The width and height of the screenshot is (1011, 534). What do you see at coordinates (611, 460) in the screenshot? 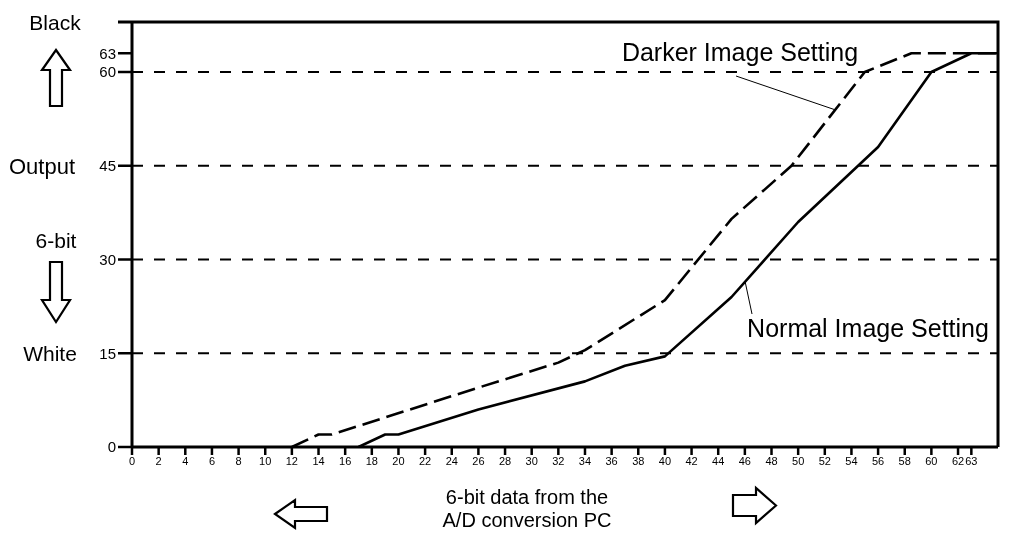
I see `x-tick-label: 36` at bounding box center [611, 460].